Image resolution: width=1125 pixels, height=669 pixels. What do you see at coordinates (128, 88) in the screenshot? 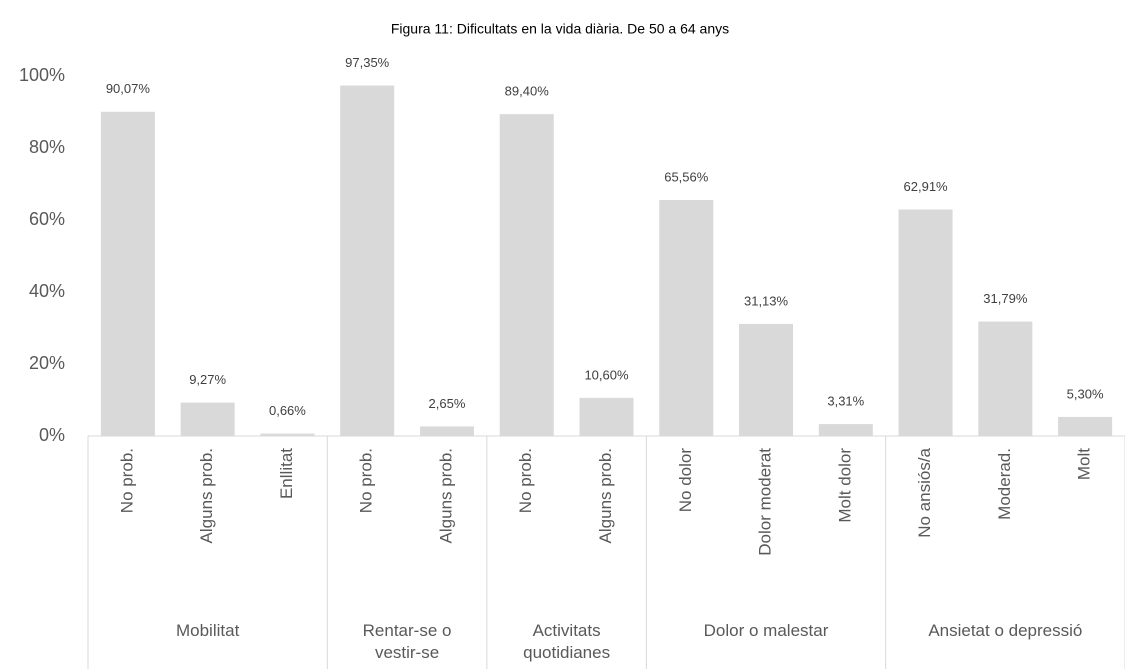
I see `data-label: 90,07%` at bounding box center [128, 88].